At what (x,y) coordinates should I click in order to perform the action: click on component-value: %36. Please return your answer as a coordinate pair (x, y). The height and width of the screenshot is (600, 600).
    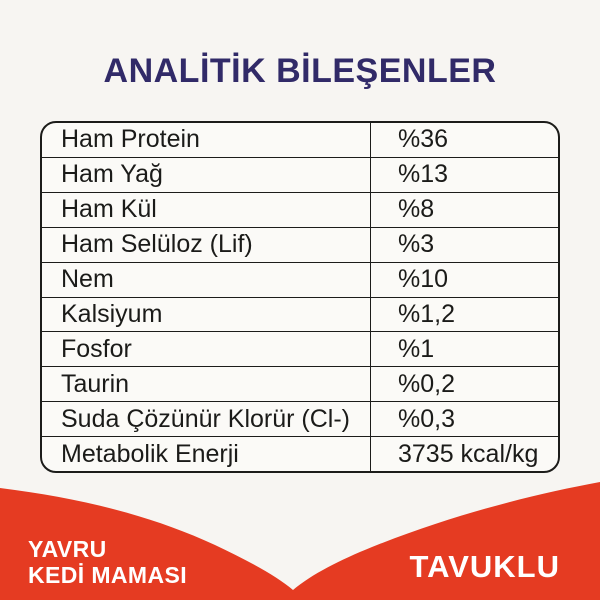
    Looking at the image, I should click on (464, 140).